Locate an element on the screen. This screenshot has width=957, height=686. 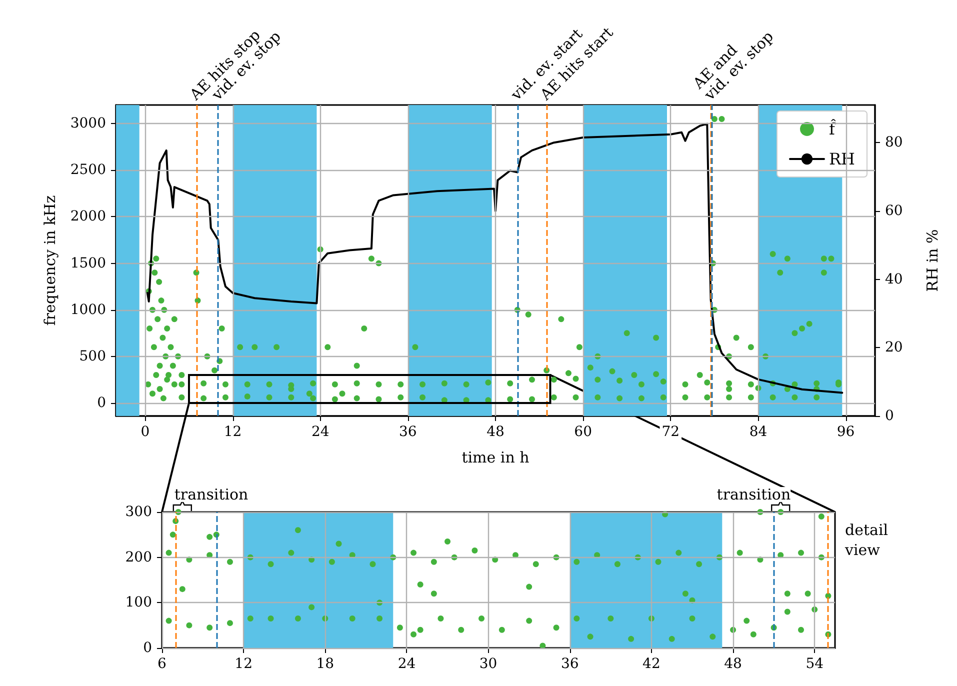
y-tick-label: 300 is located at coordinates (138, 512).